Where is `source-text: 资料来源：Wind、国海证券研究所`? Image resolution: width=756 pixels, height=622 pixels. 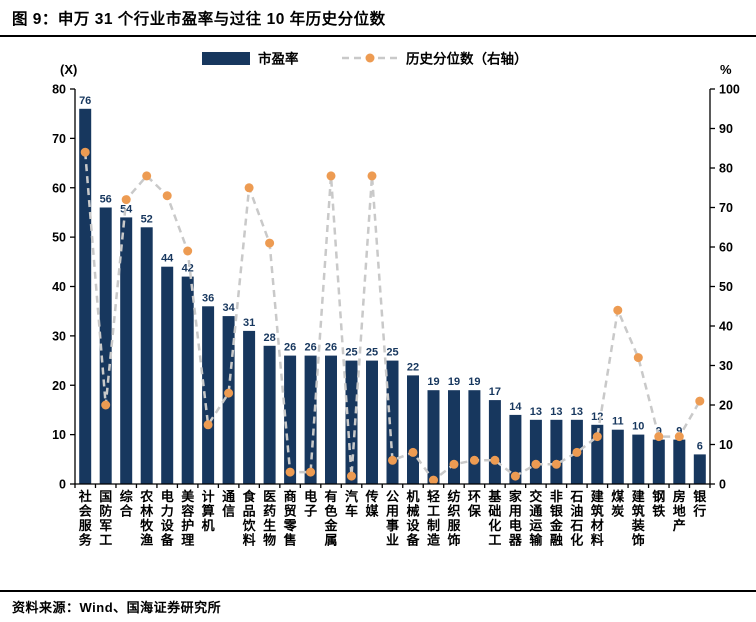 source-text: 资料来源：Wind、国海证券研究所 is located at coordinates (117, 607).